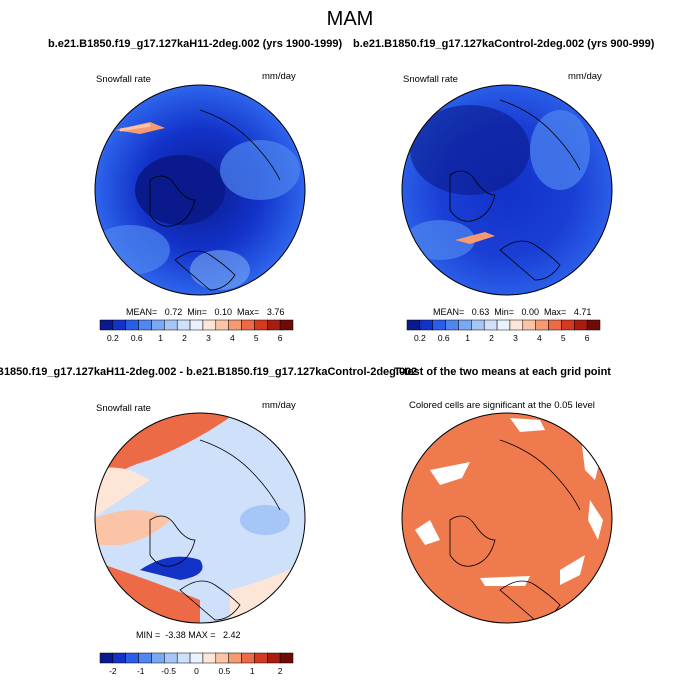  What do you see at coordinates (507, 518) in the screenshot?
I see `panel4-map` at bounding box center [507, 518].